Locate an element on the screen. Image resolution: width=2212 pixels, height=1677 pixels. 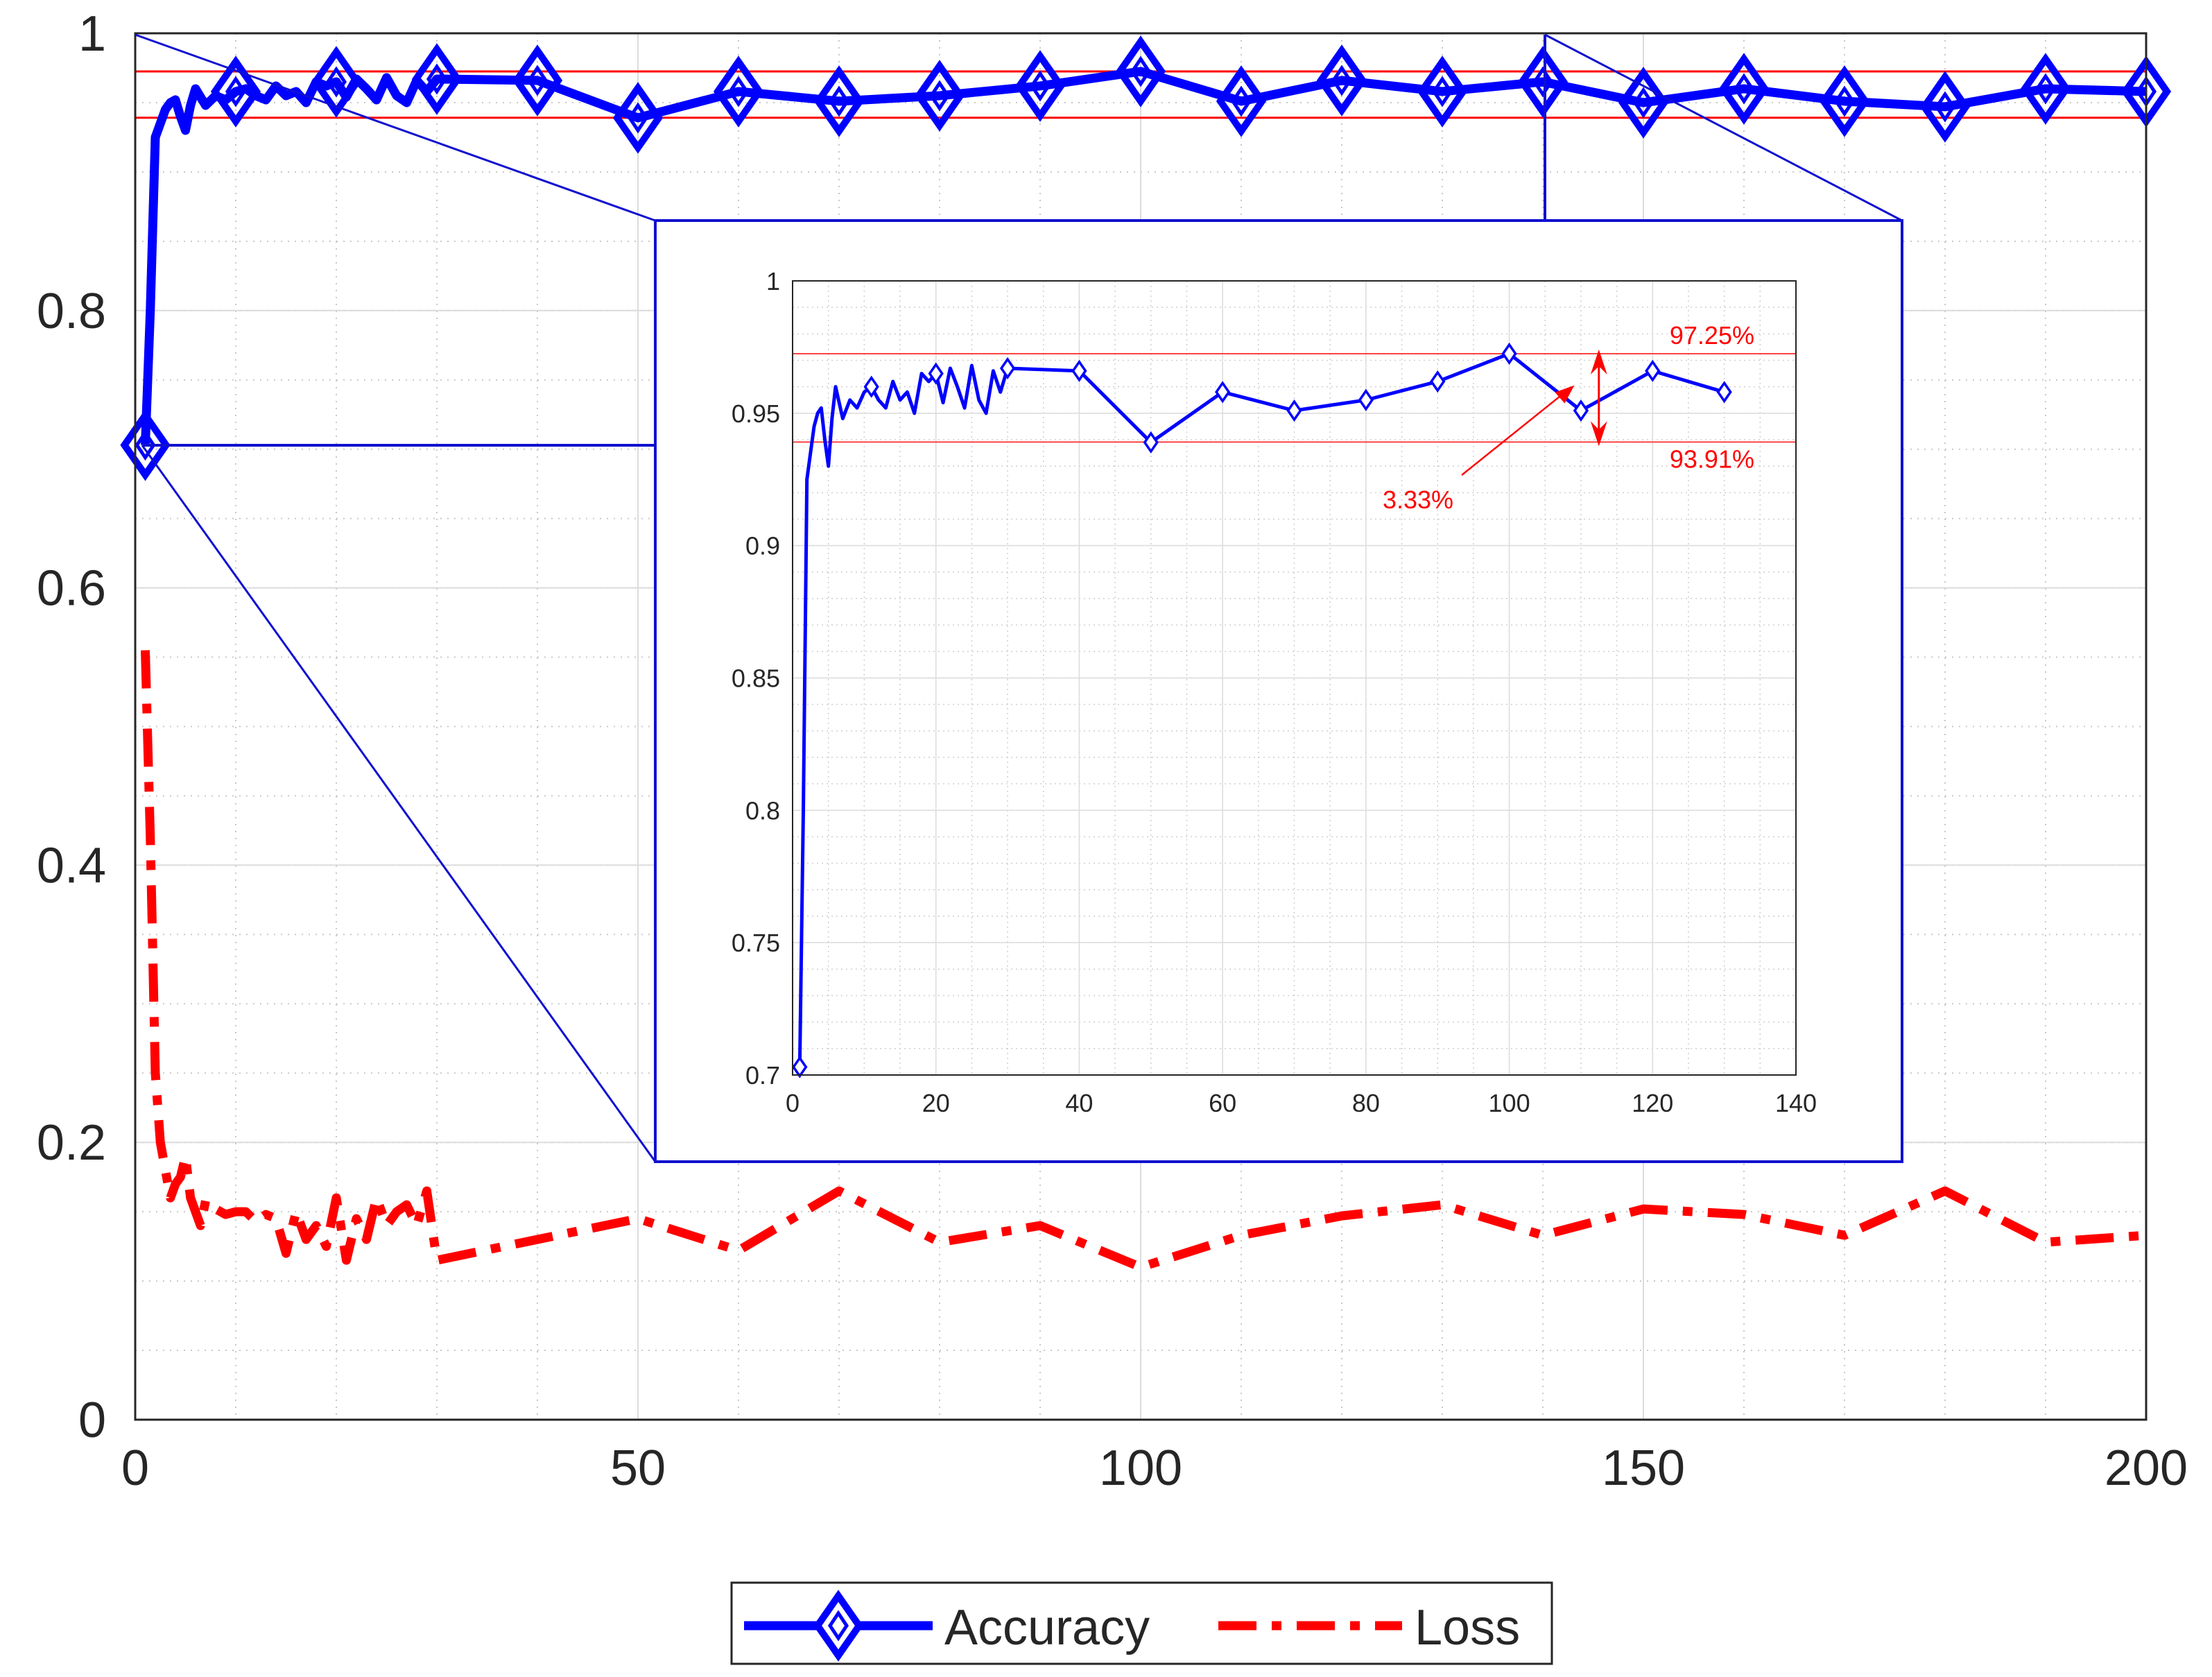
inset-x-tick-label: 40 is located at coordinates (1079, 1103).